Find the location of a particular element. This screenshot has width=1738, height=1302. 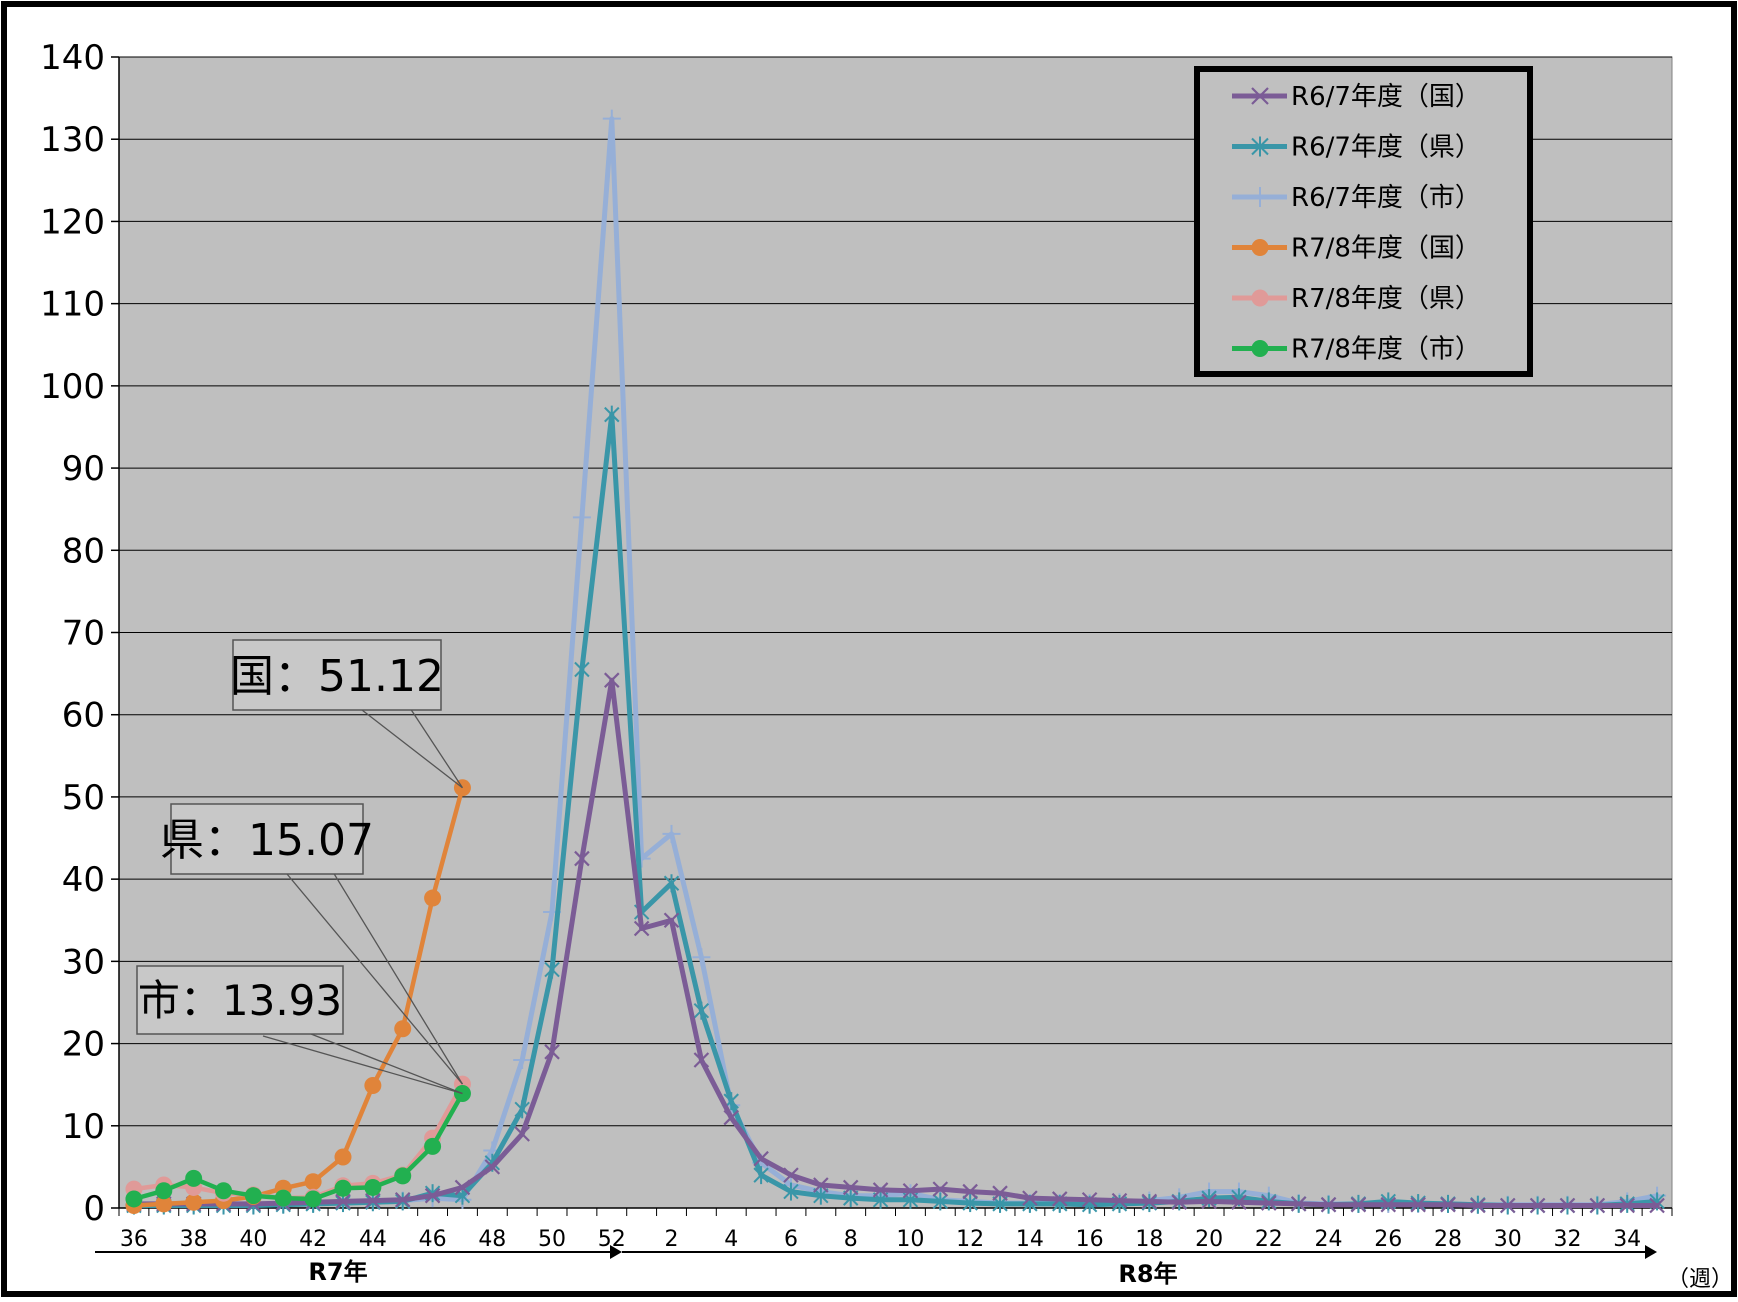

year-arrowhead-r7 is located at coordinates (616, 1252).